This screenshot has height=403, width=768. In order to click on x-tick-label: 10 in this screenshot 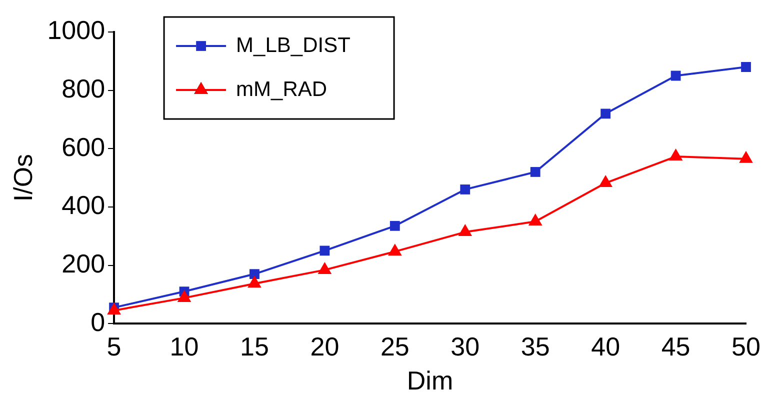, I will do `click(184, 346)`.